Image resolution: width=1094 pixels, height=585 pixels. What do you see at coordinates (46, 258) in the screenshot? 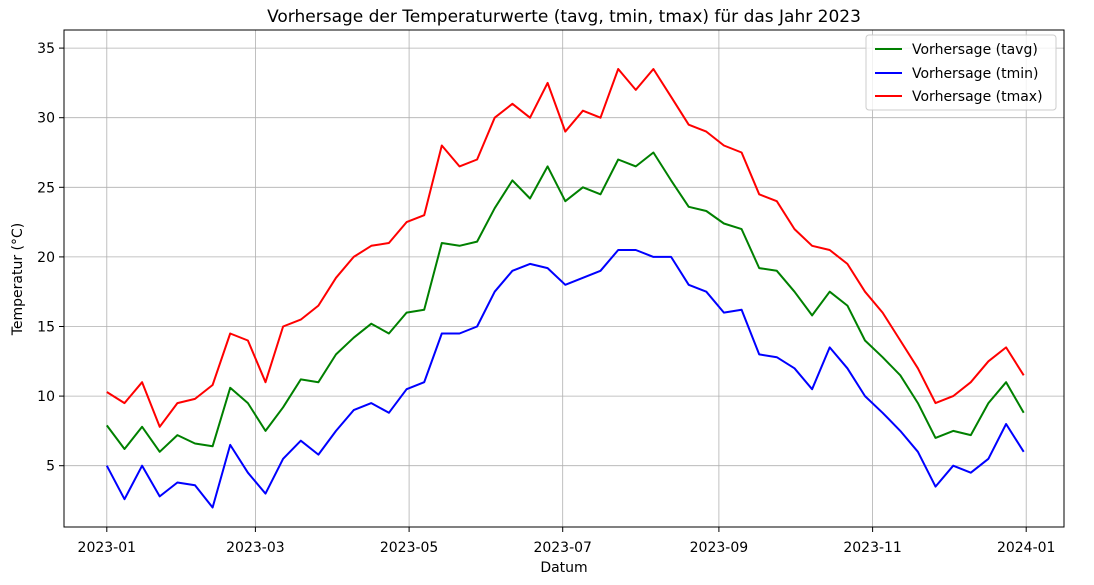
I see `y-tick-label: 20` at bounding box center [46, 258].